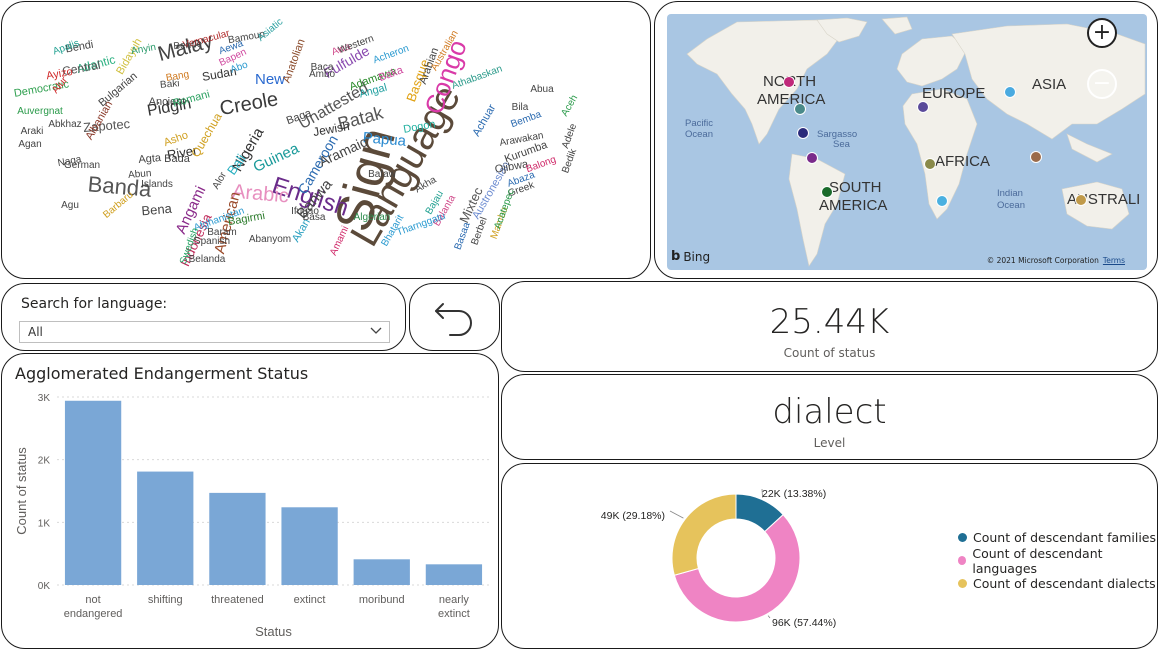  Describe the element at coordinates (419, 126) in the screenshot. I see `word-cloud-word: Dogon` at that location.